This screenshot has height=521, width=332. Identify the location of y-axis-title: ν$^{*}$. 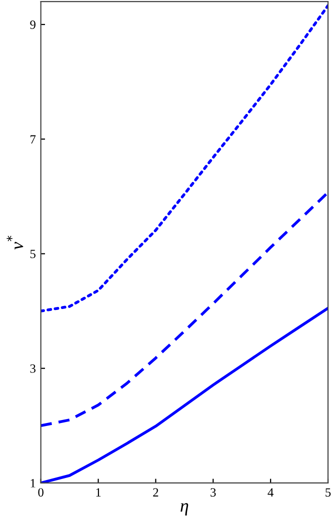
(15, 243).